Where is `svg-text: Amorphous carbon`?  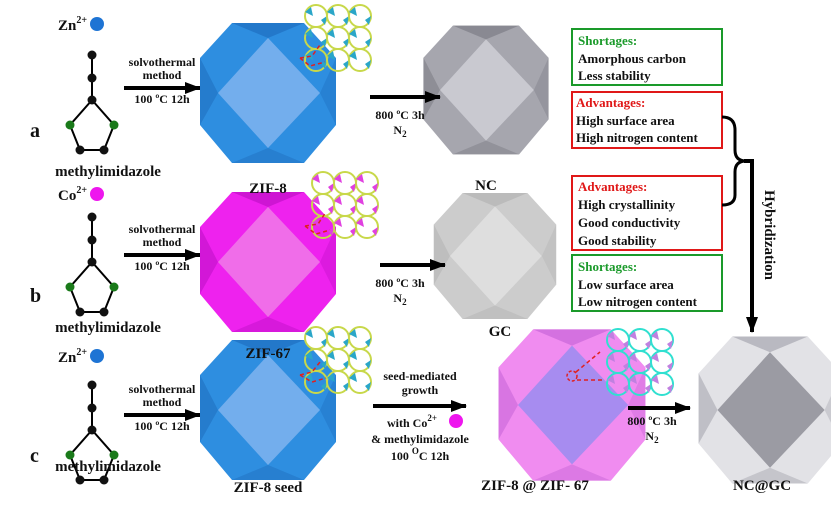 svg-text: Amorphous carbon is located at coordinates (632, 58).